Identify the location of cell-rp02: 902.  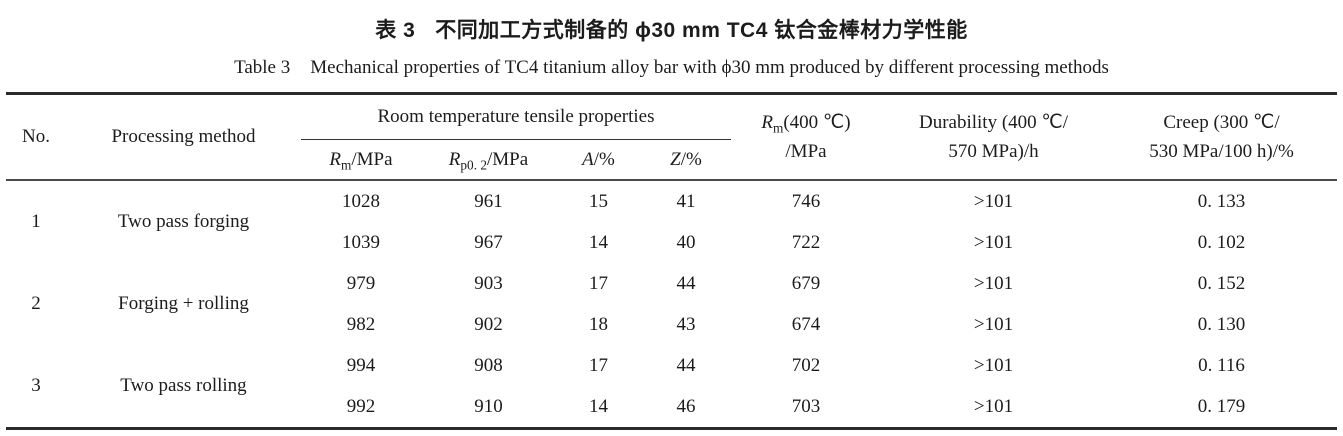
(488, 324).